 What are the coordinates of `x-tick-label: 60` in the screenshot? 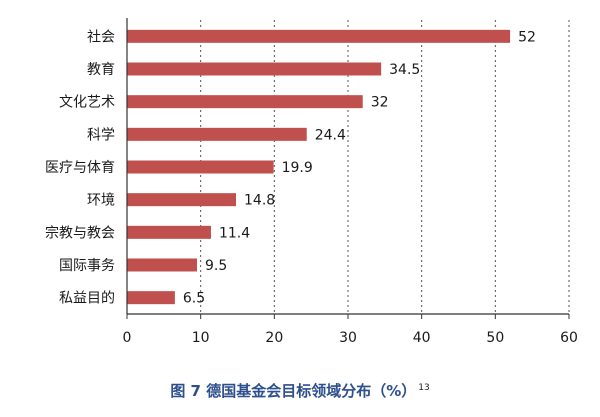 It's located at (569, 338).